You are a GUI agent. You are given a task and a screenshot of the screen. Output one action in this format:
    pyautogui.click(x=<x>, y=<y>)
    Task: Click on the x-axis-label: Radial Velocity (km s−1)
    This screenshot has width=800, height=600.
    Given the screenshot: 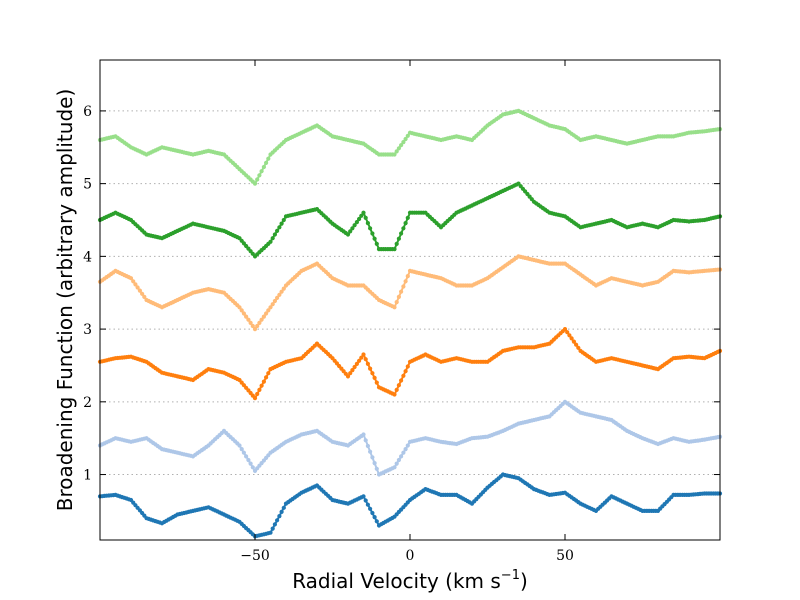 What is the action you would take?
    pyautogui.click(x=410, y=580)
    